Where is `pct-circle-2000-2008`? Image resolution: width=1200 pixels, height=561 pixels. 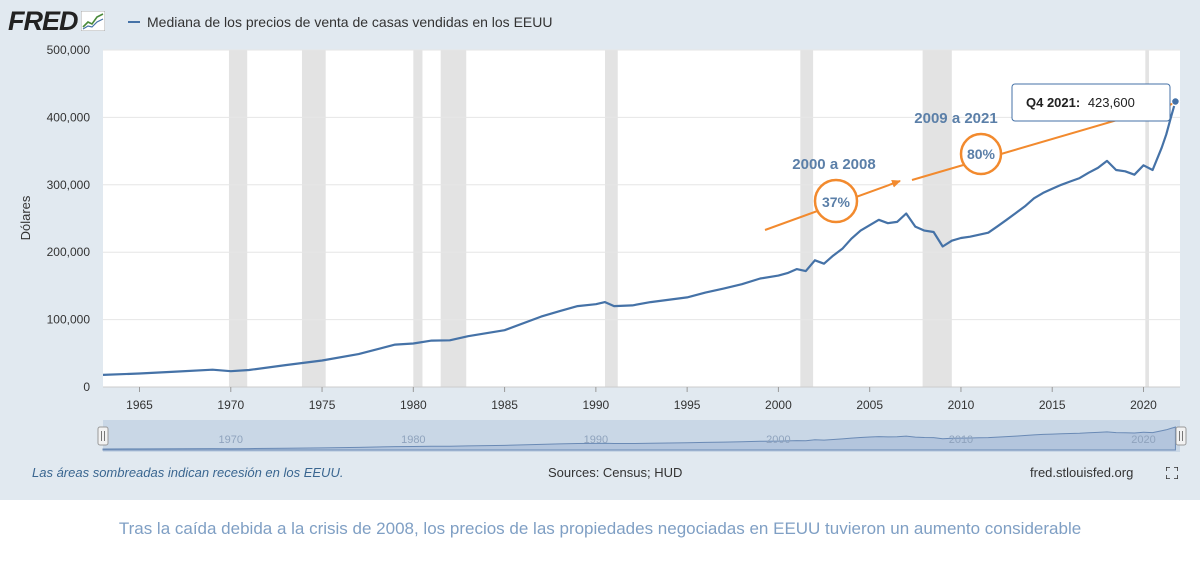
pct-circle-2000-2008 is located at coordinates (836, 201).